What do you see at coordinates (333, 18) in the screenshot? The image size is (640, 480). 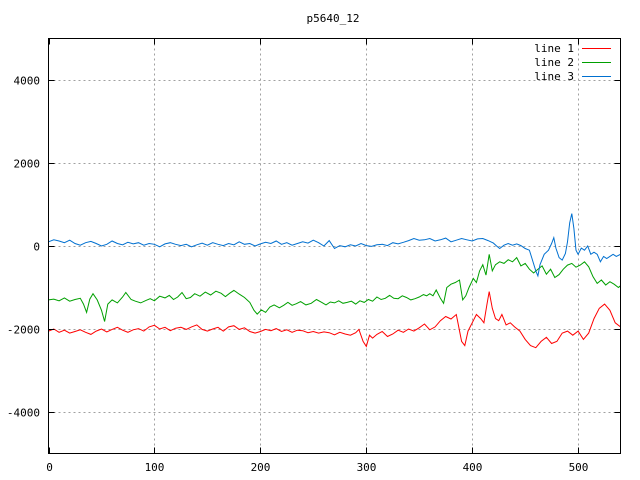 I see `chart-title: p5640_12` at bounding box center [333, 18].